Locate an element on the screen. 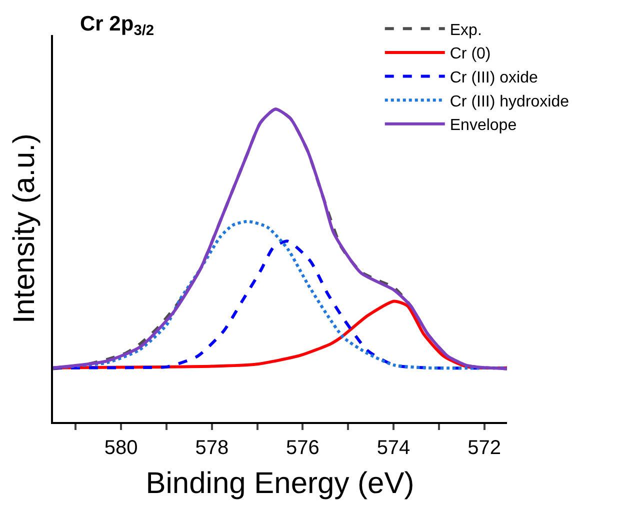  legend-label: Cr (III) oxide is located at coordinates (494, 78).